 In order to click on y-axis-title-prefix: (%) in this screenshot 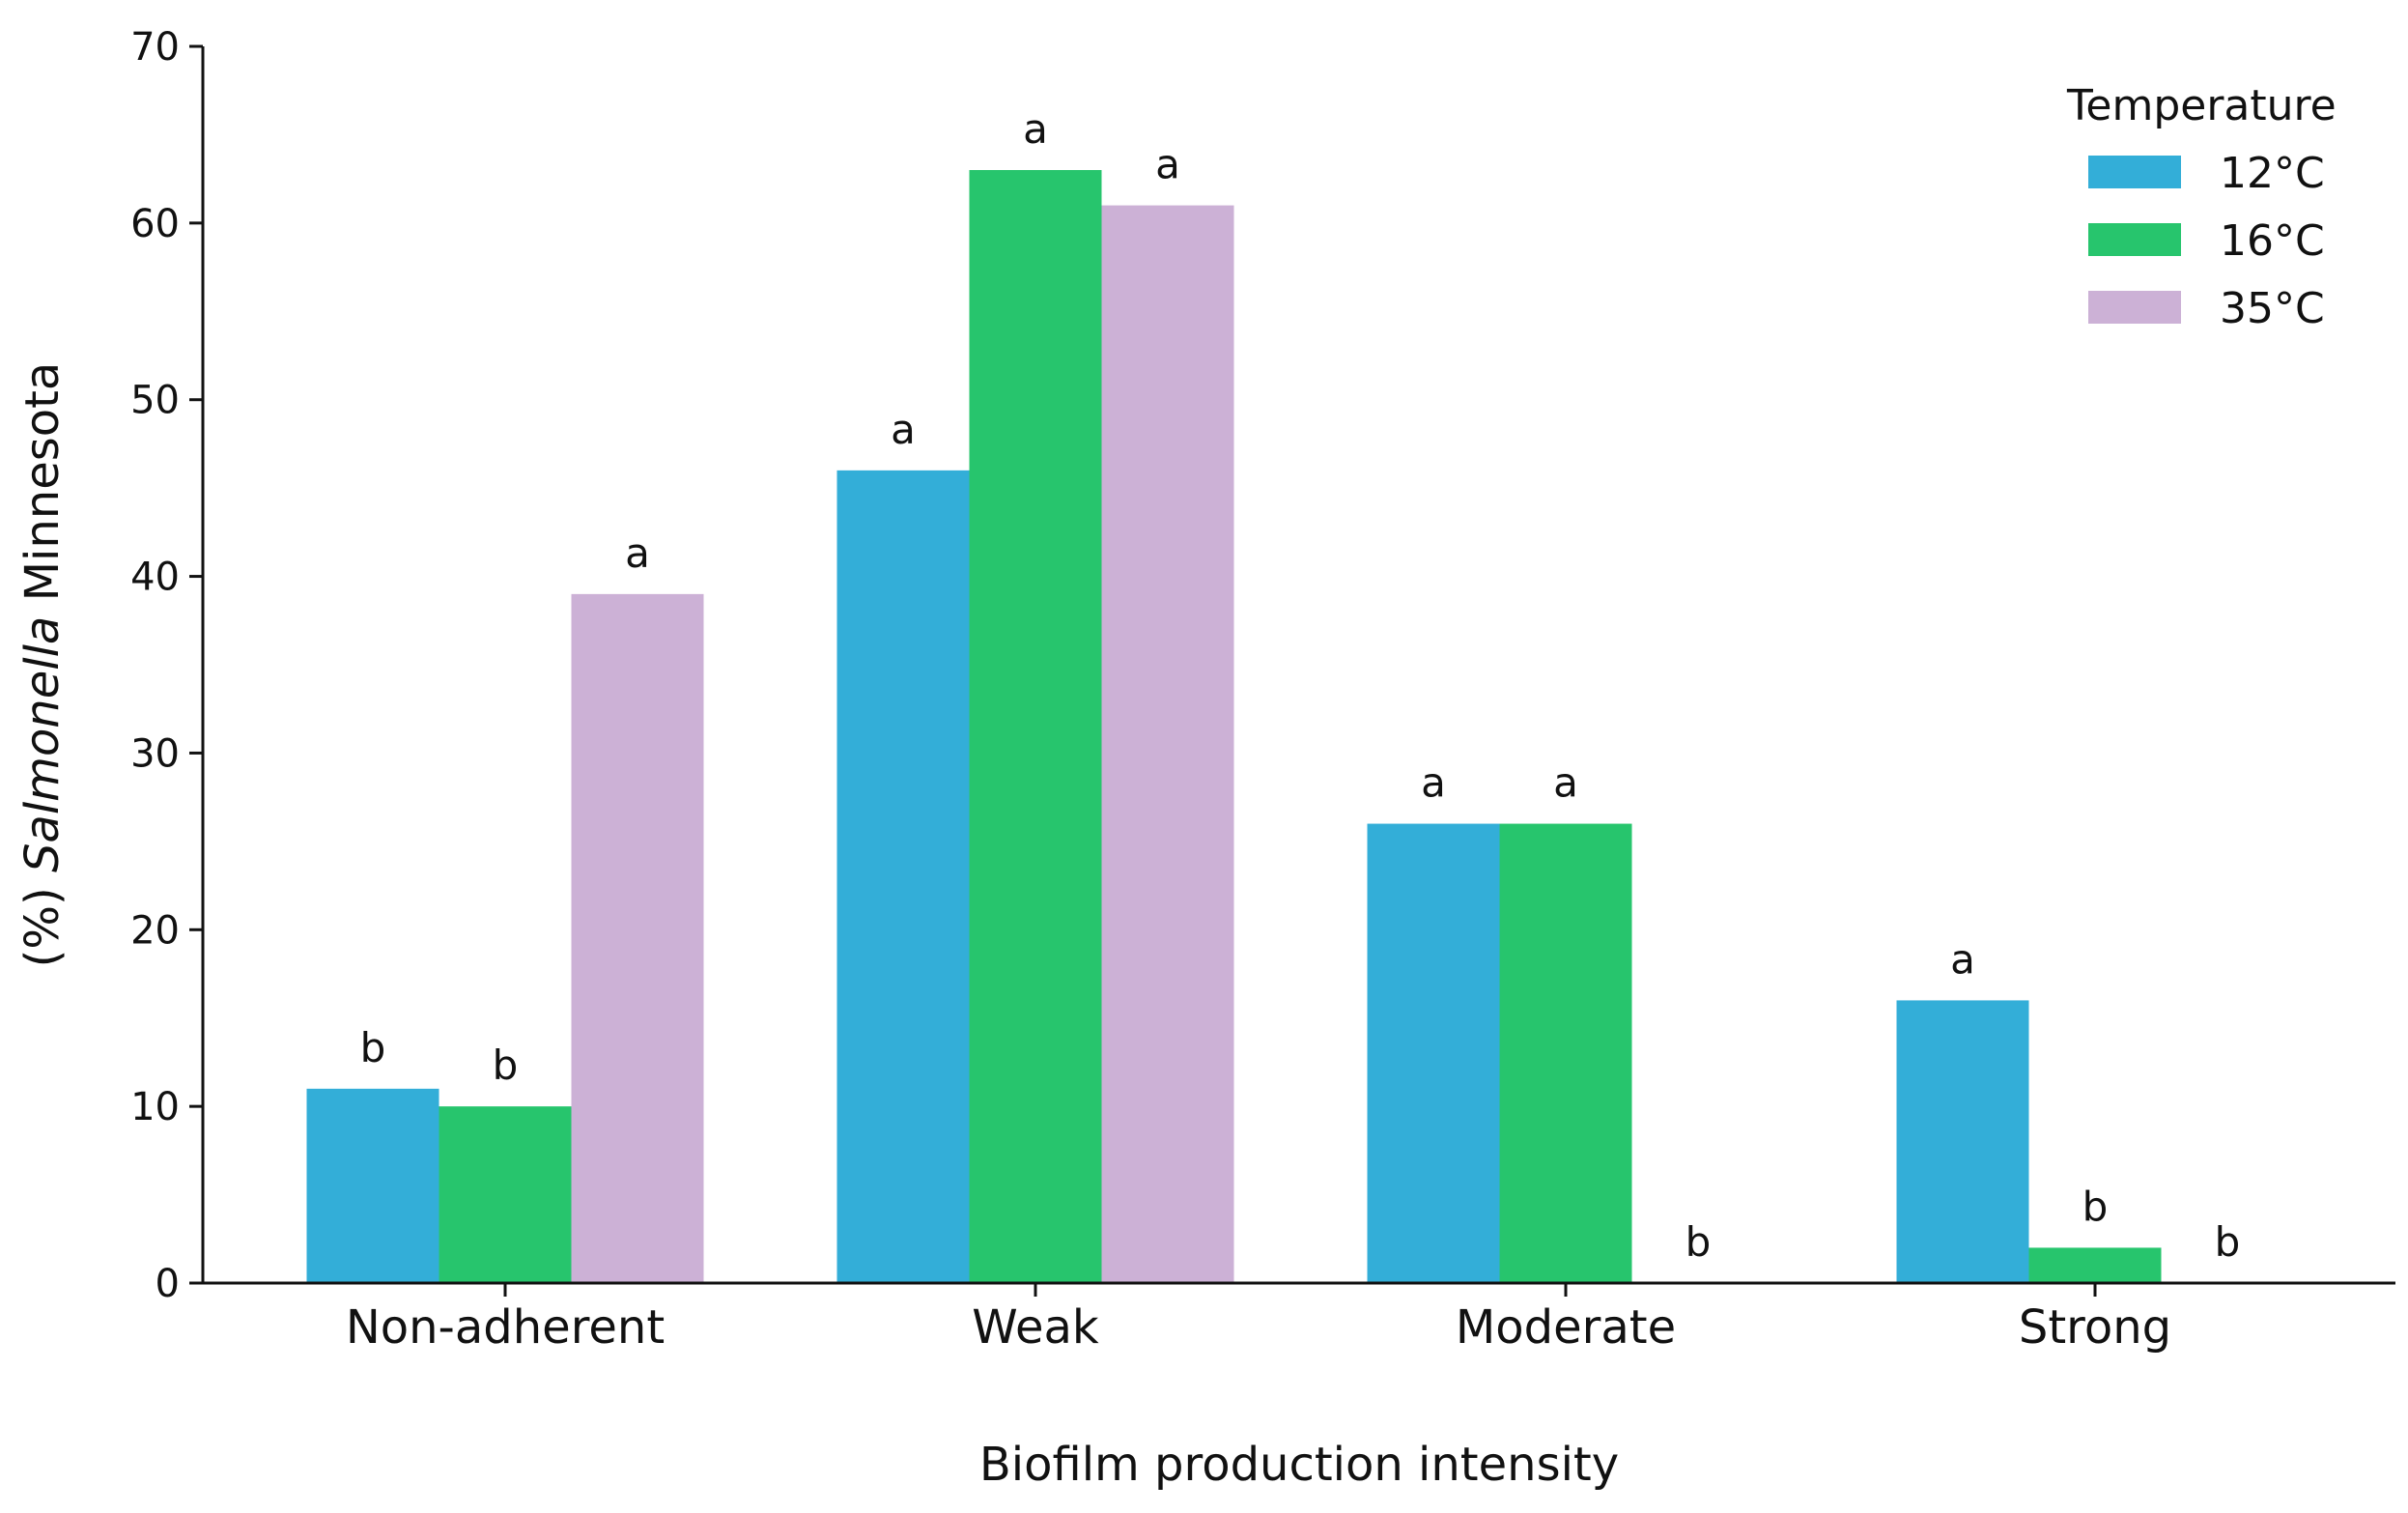, I will do `click(42, 919)`.